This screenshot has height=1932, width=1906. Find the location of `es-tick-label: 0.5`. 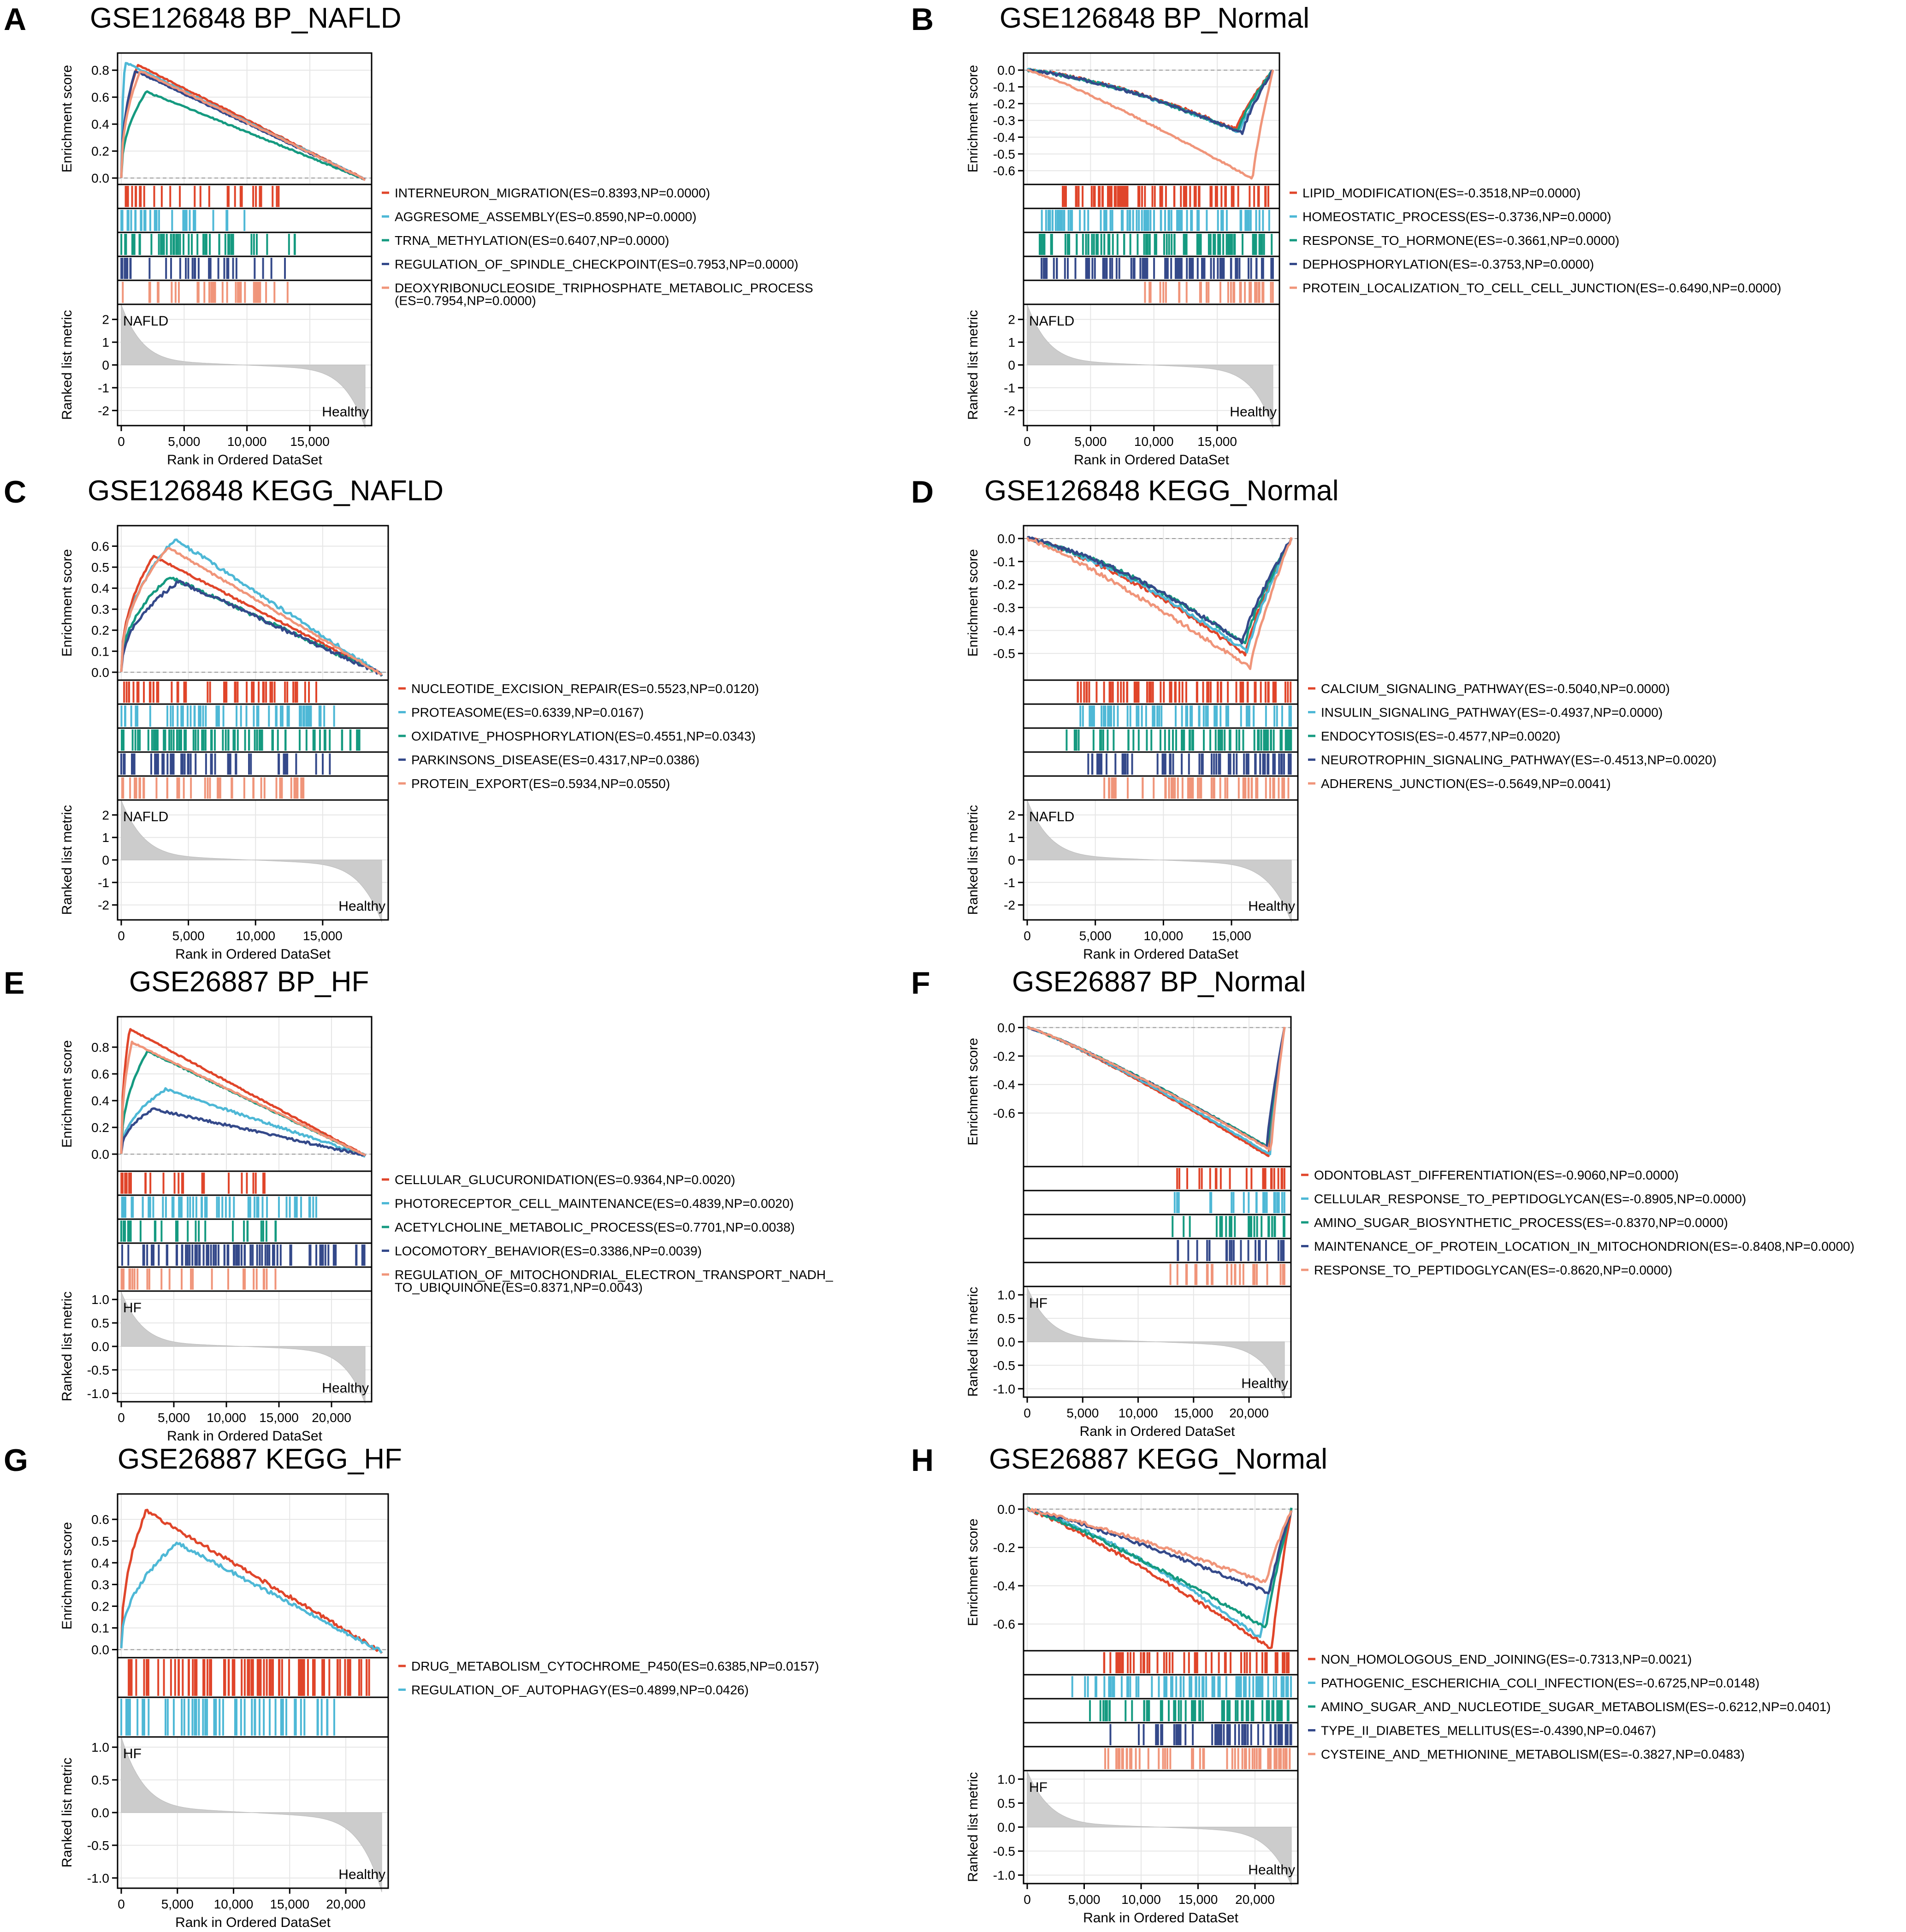

es-tick-label: 0.5 is located at coordinates (100, 1541).